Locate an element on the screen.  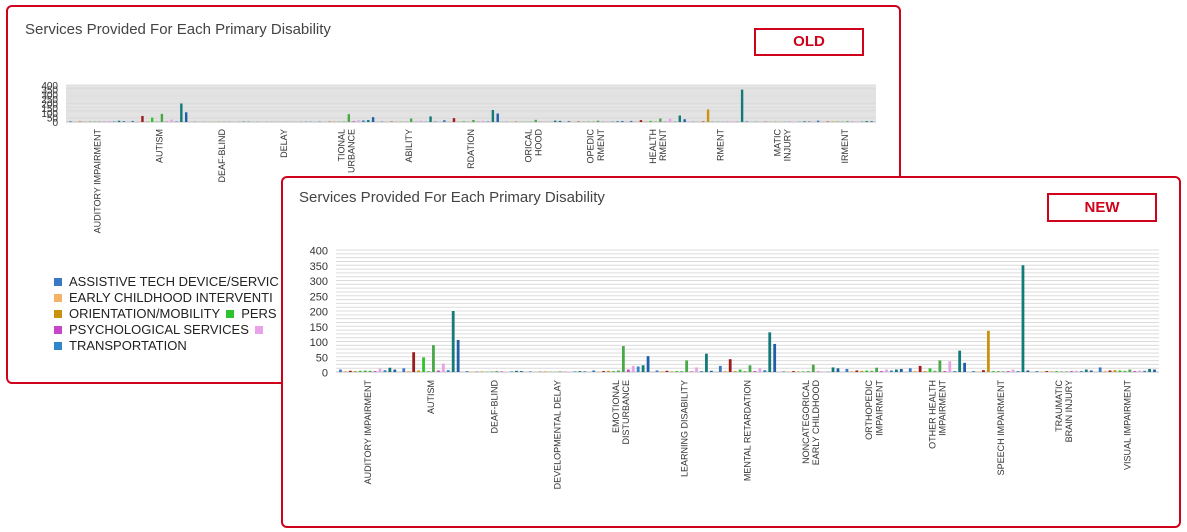
y-tick-label: 250 is located at coordinates (49, 100).